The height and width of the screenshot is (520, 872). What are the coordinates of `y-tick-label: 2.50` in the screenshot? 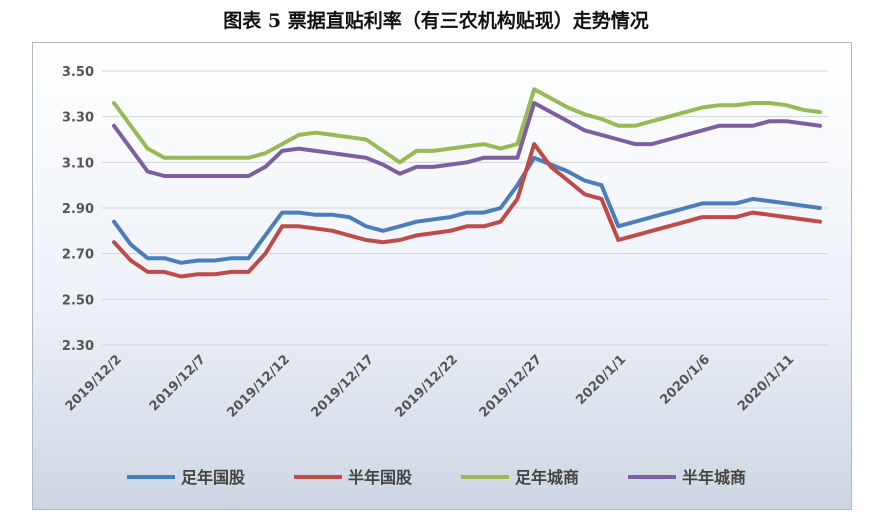 It's located at (78, 300).